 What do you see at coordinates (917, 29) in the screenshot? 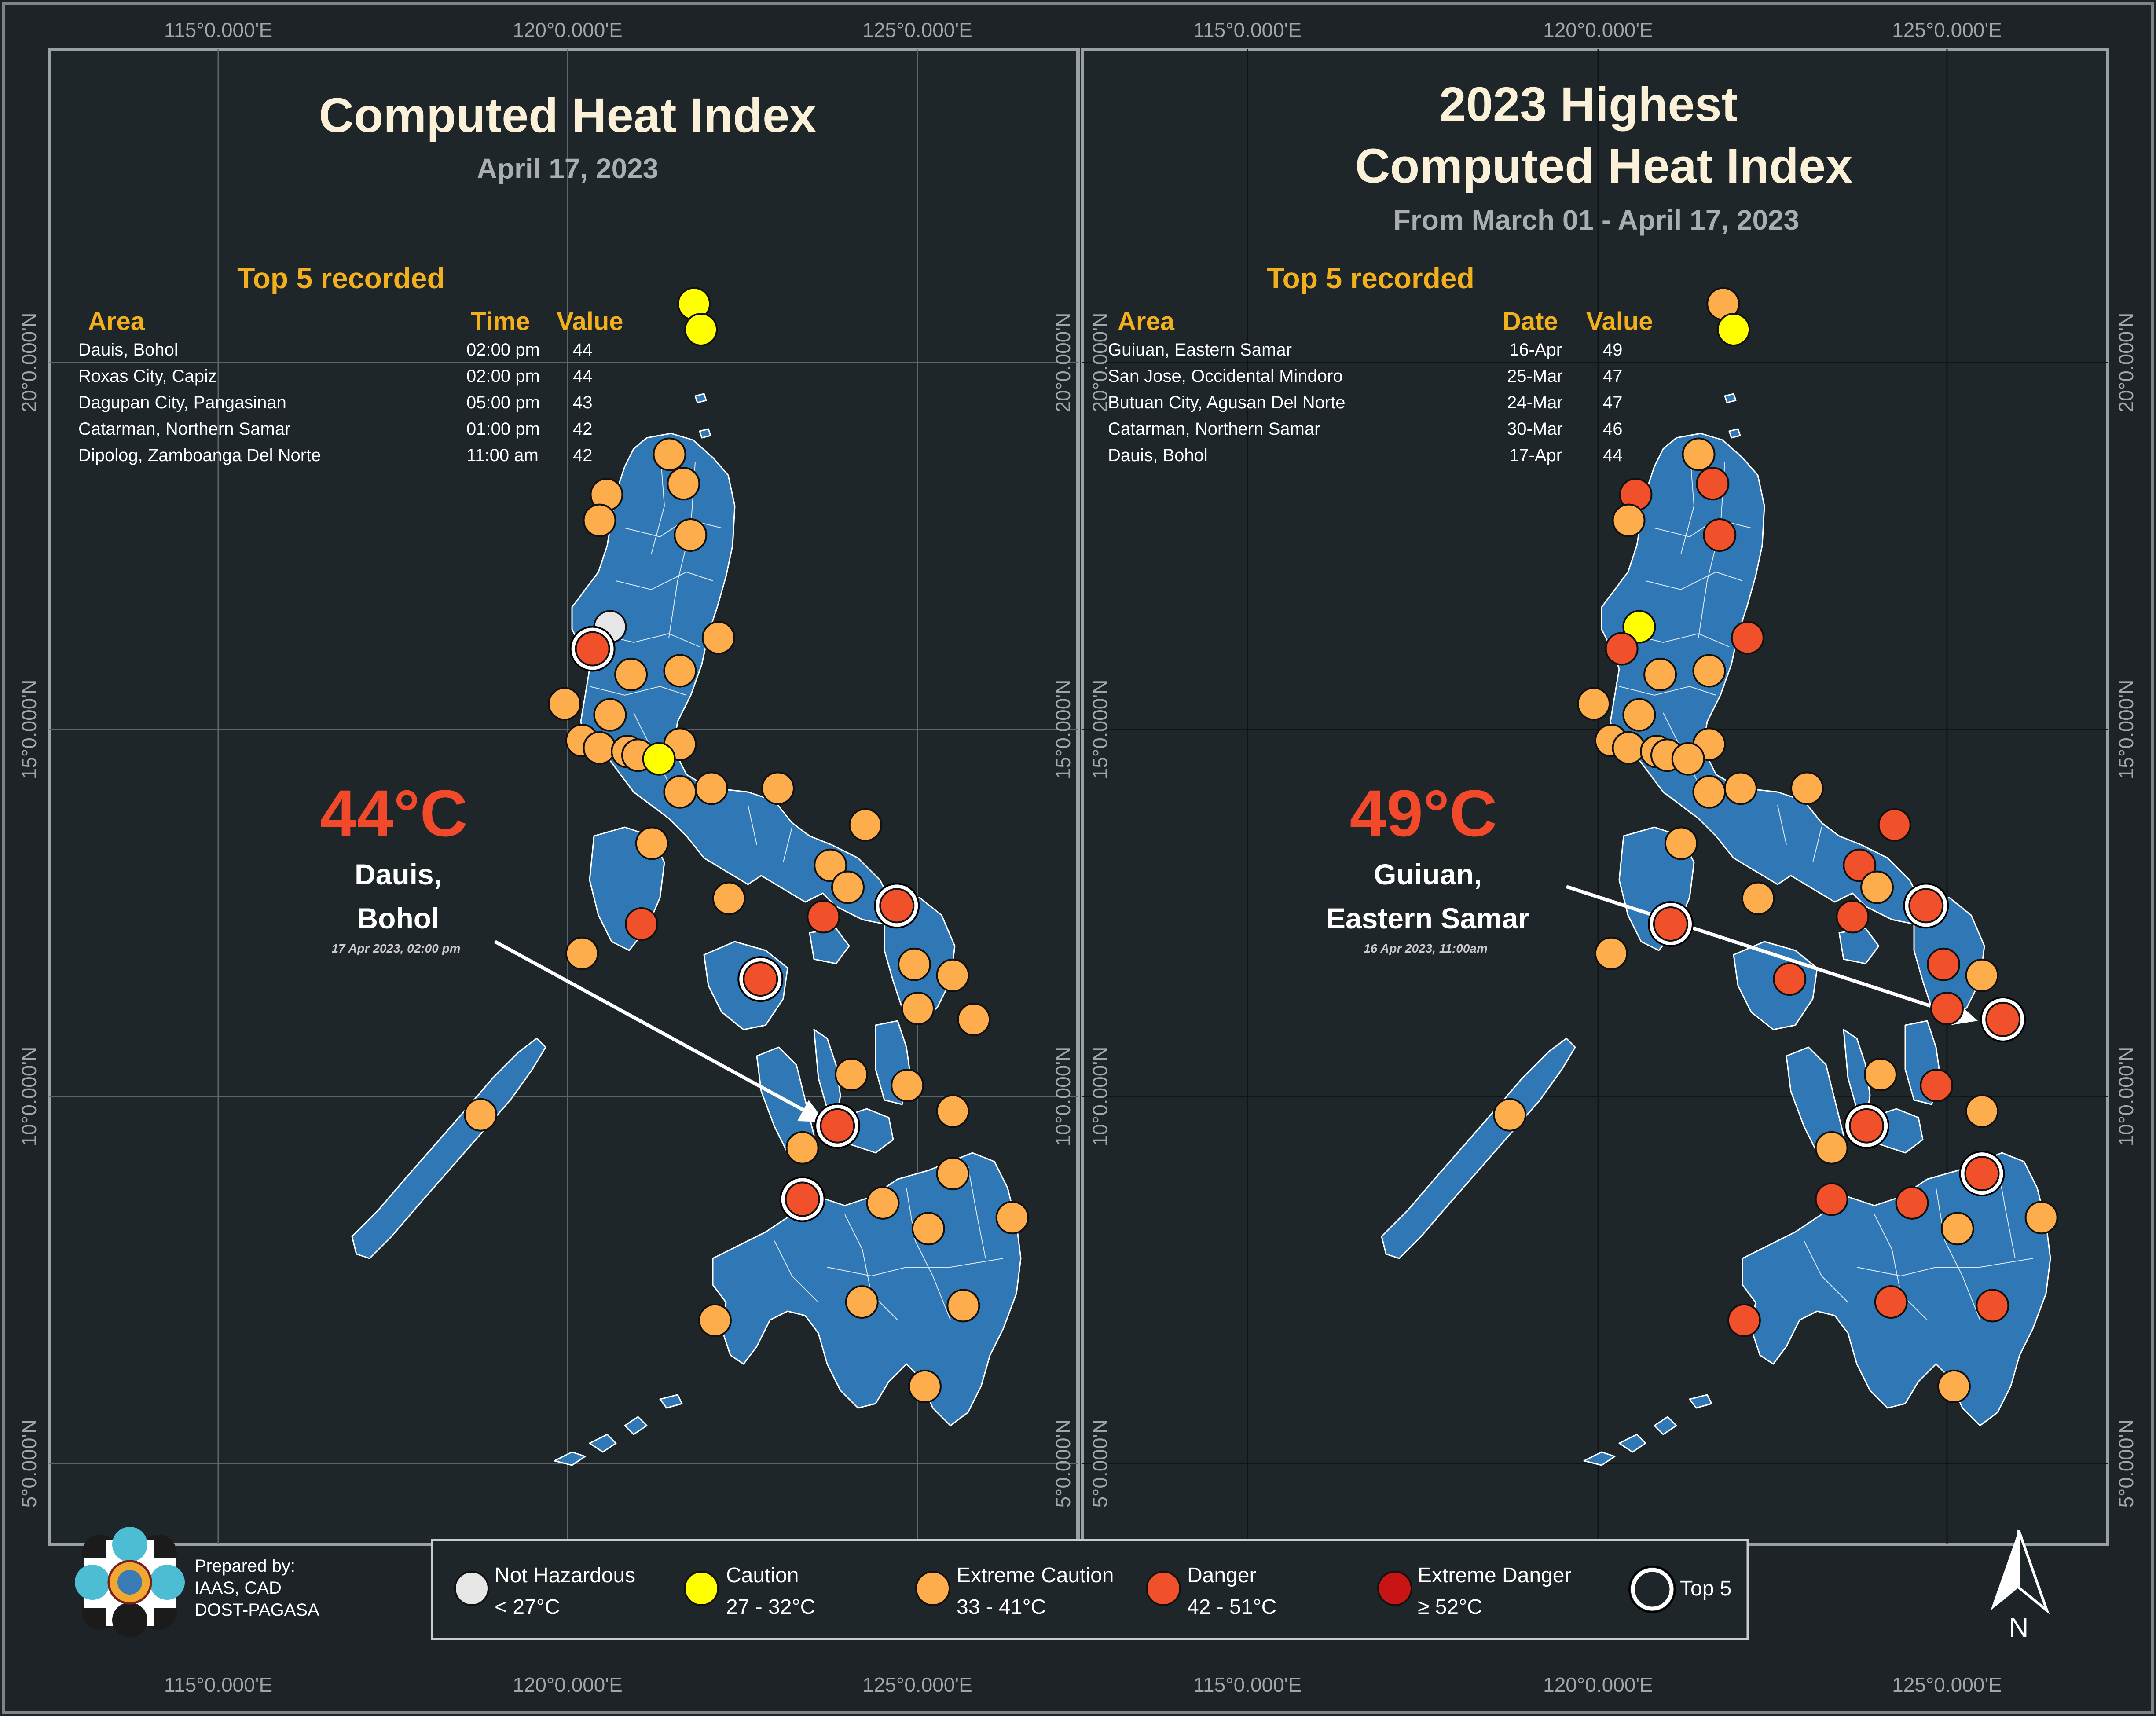
I see `lon-label-top-left-125: 125°0.000'E` at bounding box center [917, 29].